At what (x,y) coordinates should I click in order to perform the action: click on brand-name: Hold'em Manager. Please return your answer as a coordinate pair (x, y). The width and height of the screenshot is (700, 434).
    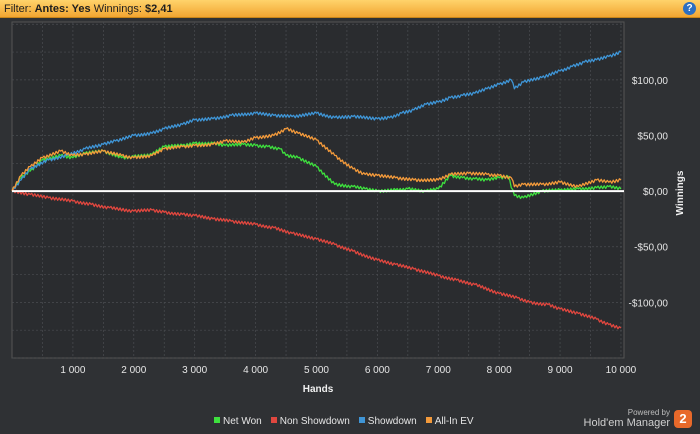
    Looking at the image, I should click on (626, 423).